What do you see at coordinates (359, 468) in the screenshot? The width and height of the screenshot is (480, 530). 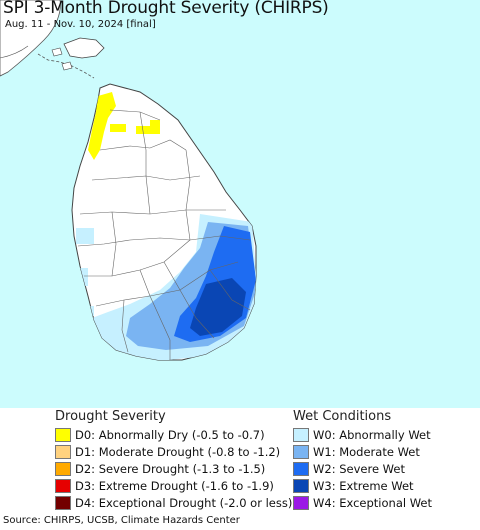 I see `wet-legend-label: W2: Severe Wet` at bounding box center [359, 468].